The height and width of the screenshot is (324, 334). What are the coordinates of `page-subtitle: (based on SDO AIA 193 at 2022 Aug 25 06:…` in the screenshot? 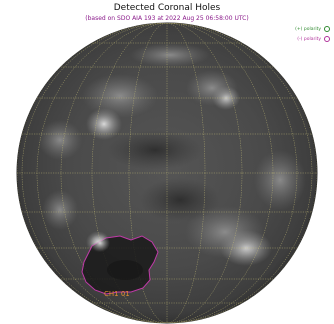 It's located at (167, 18).